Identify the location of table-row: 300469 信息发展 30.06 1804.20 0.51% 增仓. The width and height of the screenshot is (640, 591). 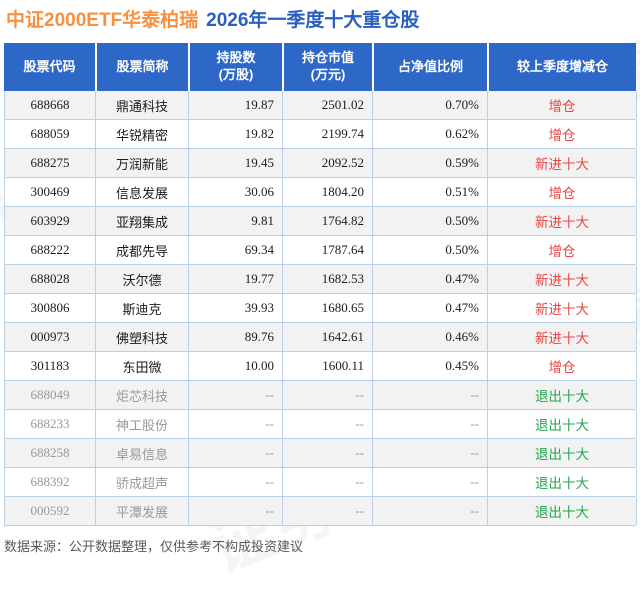
(321, 192).